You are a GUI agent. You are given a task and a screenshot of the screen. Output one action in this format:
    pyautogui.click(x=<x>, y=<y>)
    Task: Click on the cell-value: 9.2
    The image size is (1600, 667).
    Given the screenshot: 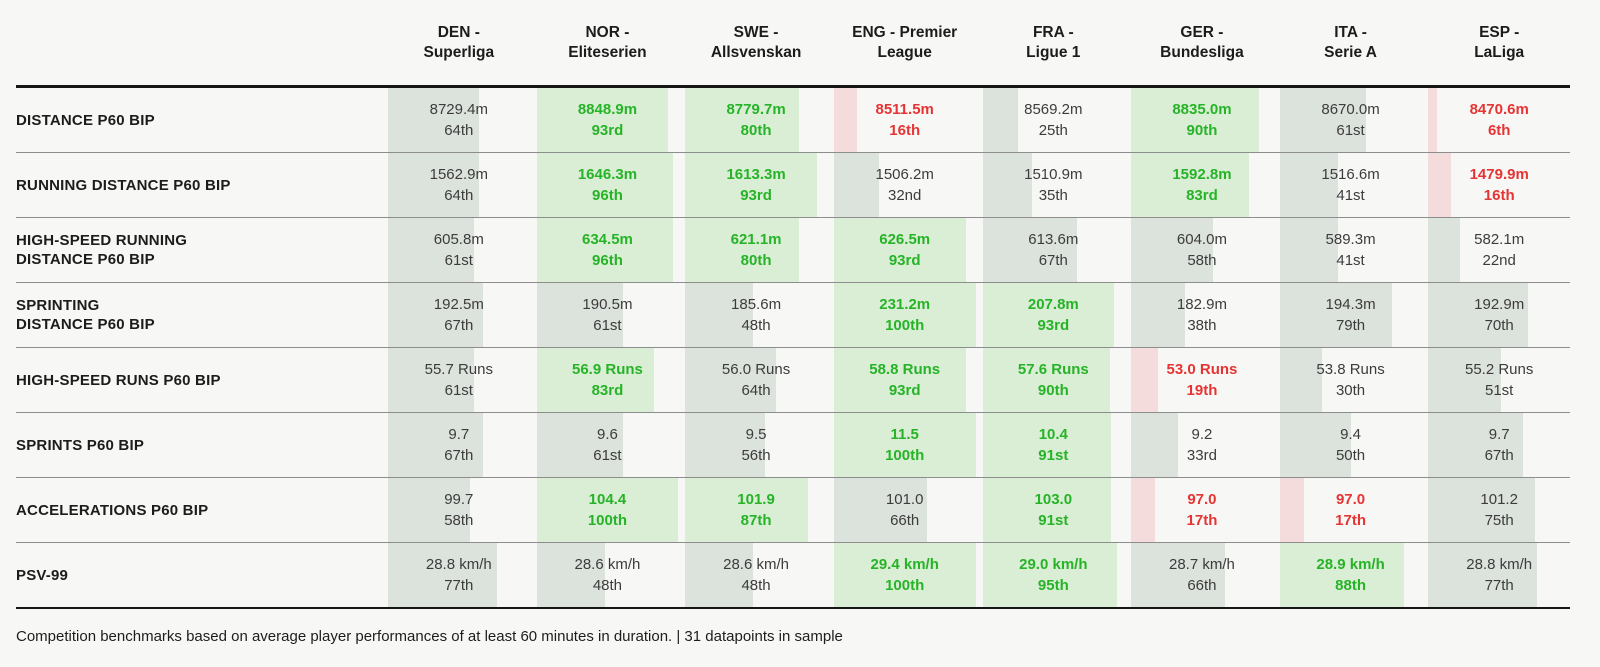 What is the action you would take?
    pyautogui.click(x=1202, y=434)
    